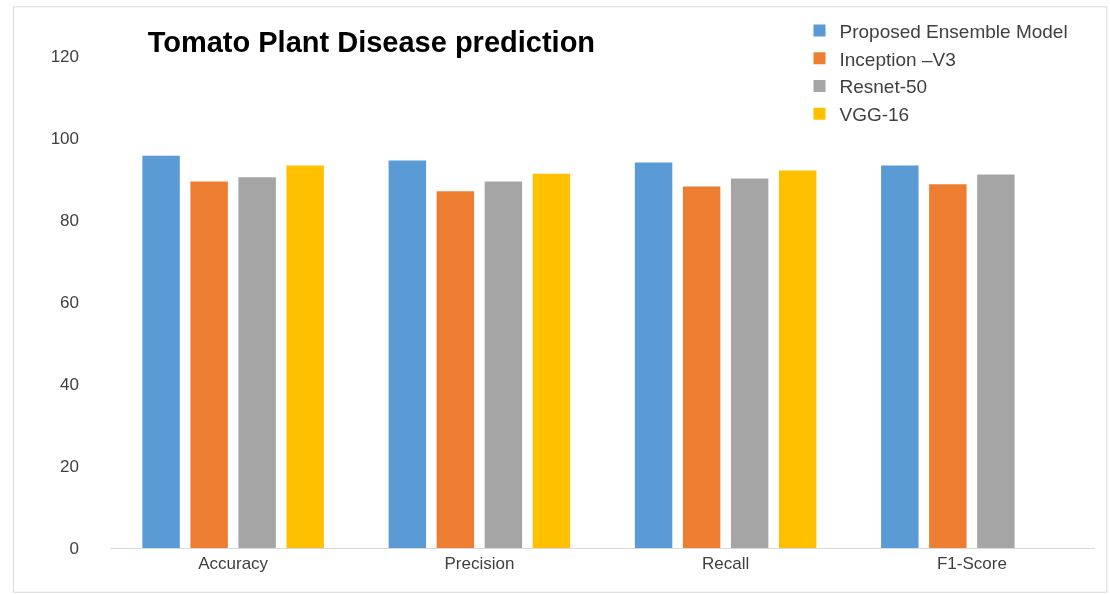  Describe the element at coordinates (74, 548) in the screenshot. I see `y-tick-label: 0` at that location.